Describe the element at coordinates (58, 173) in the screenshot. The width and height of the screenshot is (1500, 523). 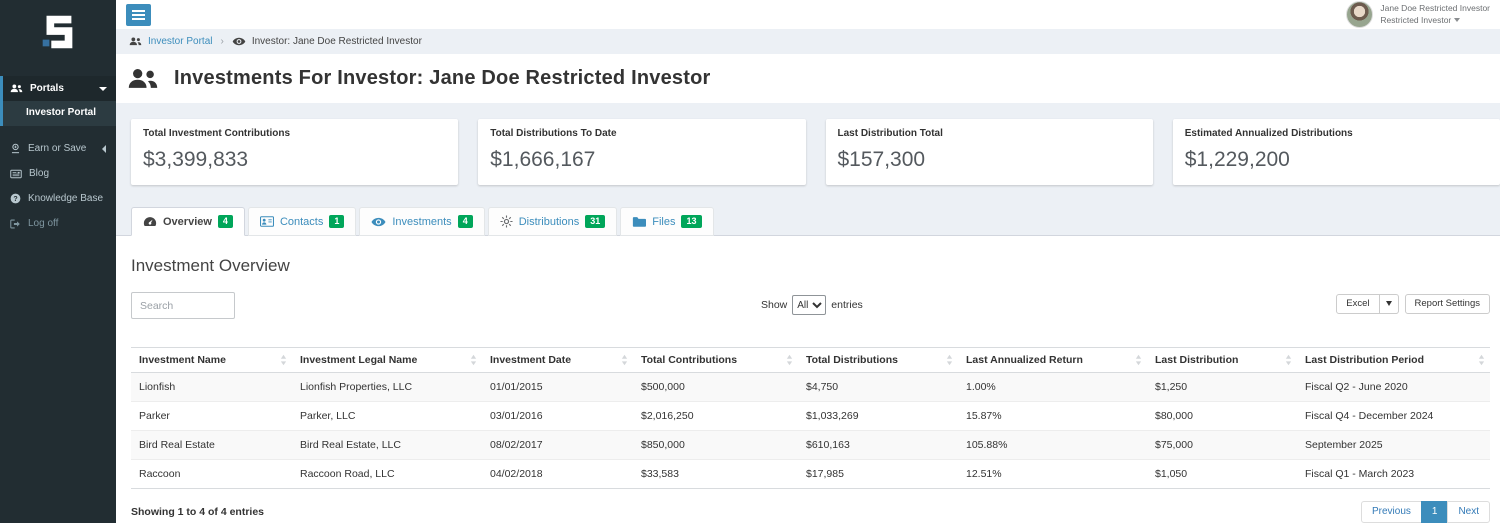
I see `sidebar-item-blog: Blog` at that location.